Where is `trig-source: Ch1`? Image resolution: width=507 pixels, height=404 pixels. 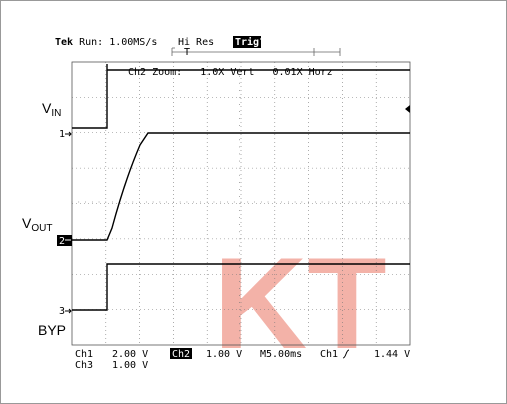
trig-source: Ch1 is located at coordinates (329, 354).